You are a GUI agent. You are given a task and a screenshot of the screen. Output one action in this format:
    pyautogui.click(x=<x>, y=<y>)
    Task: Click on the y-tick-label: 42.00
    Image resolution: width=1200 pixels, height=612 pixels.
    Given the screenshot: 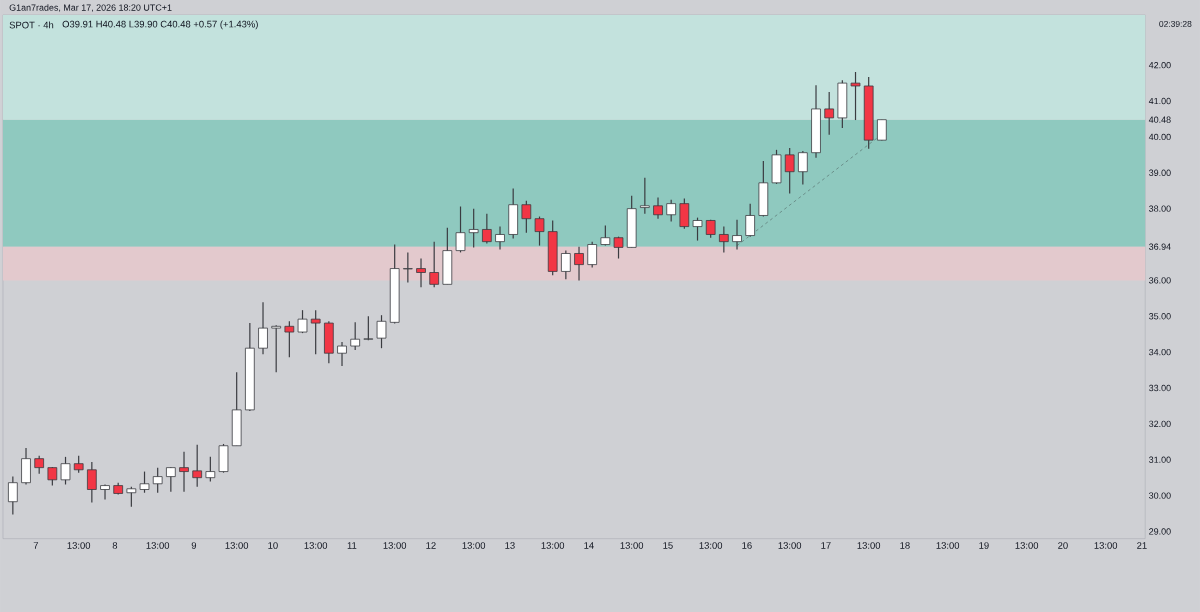 What is the action you would take?
    pyautogui.click(x=1159, y=65)
    